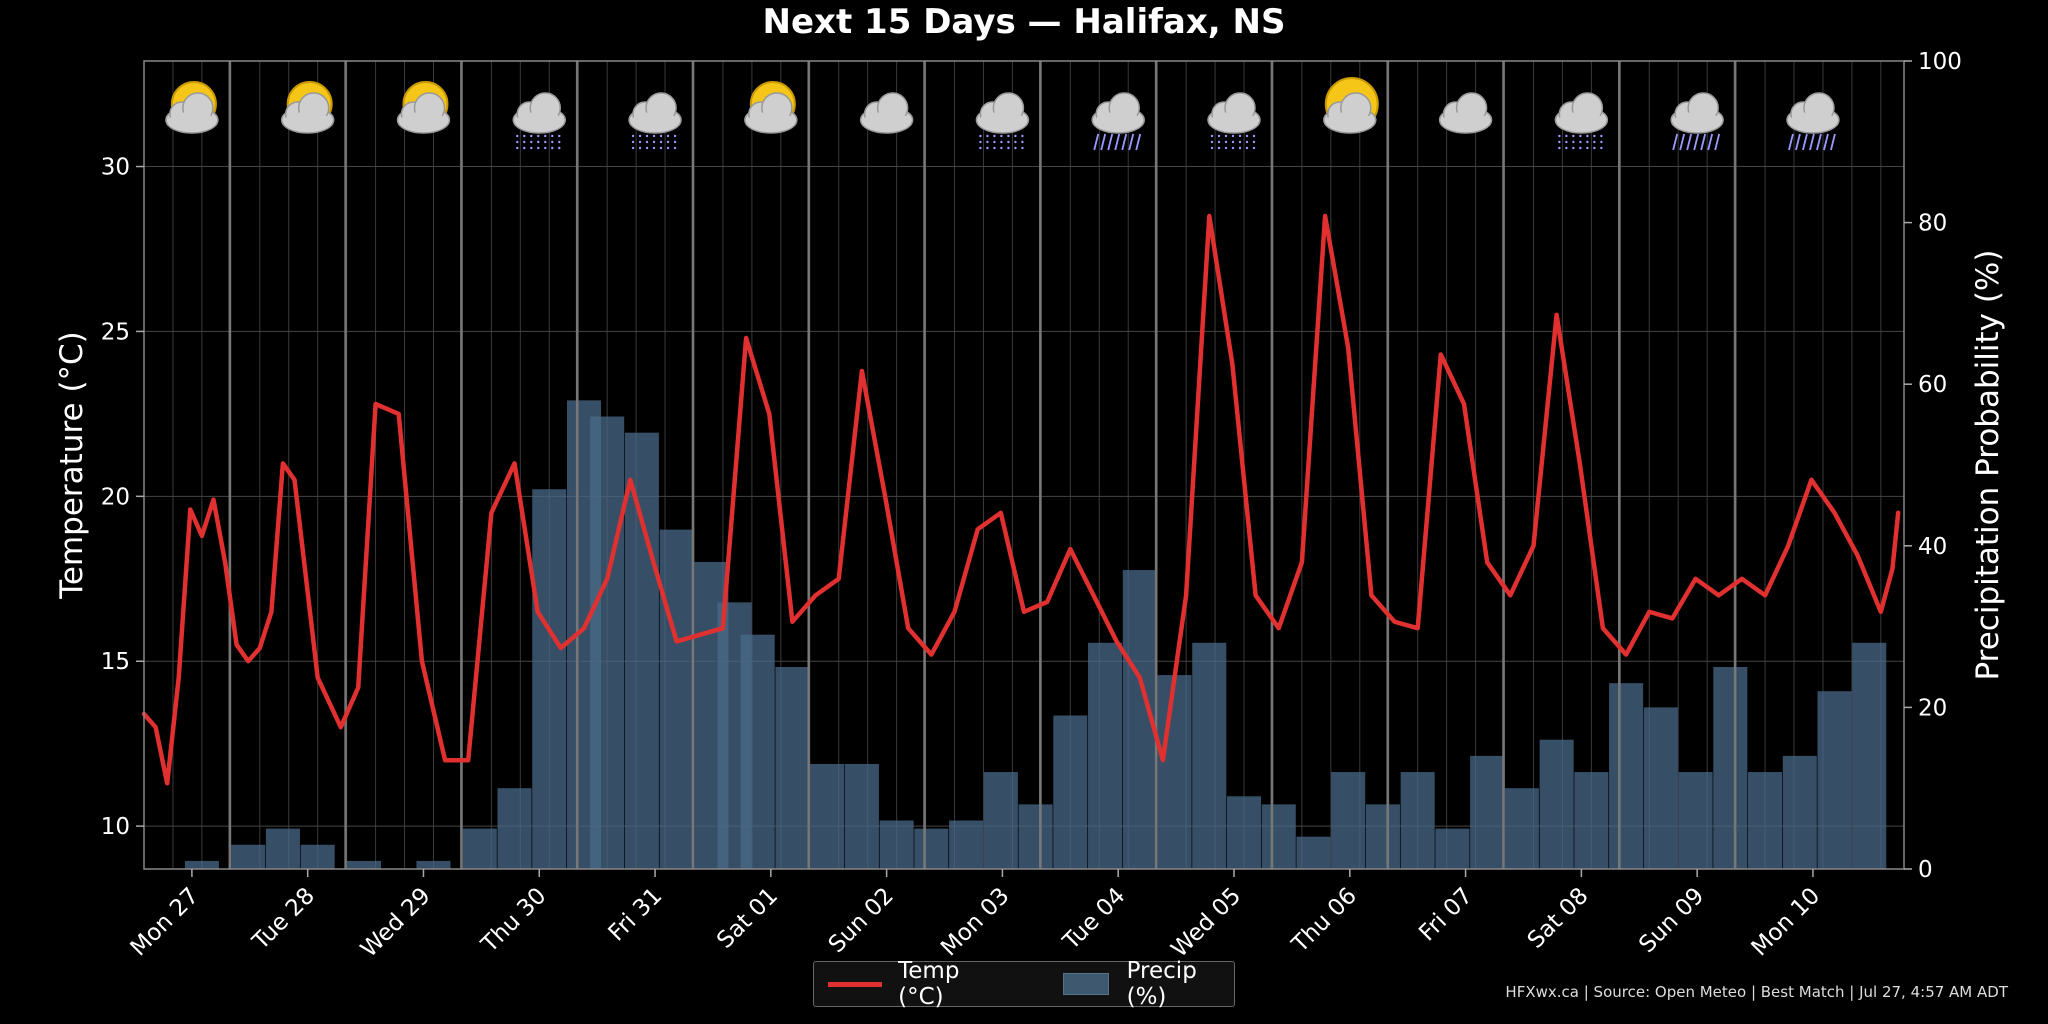 This screenshot has height=1024, width=2048. Describe the element at coordinates (861, 920) in the screenshot. I see `x-tick-label: Sun 02` at that location.